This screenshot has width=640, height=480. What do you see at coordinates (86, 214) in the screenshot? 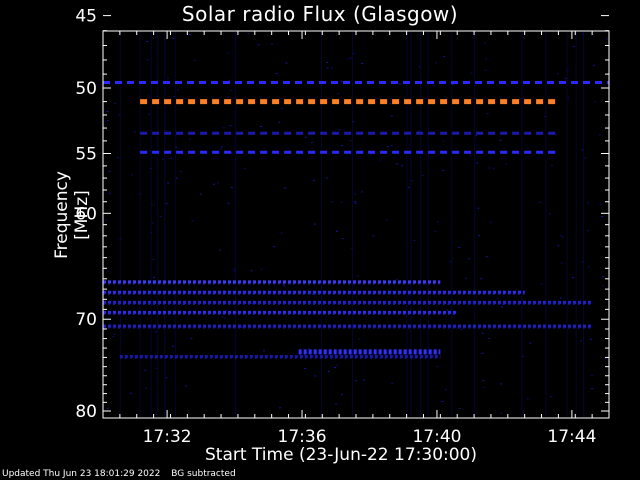
I see `y-tick-label: 60` at bounding box center [86, 214].